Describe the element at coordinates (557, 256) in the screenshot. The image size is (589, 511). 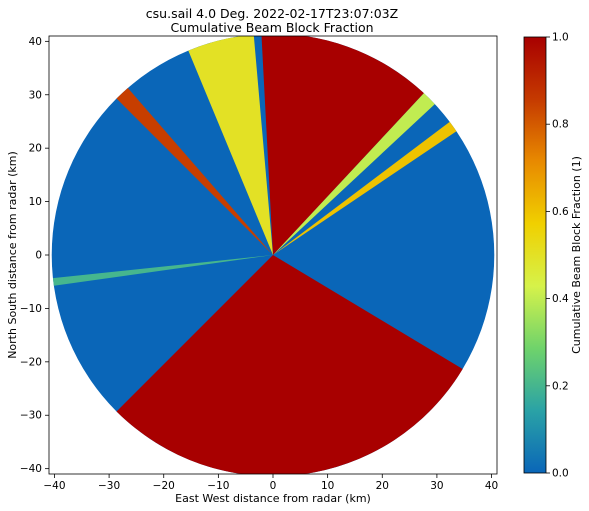
I see `colorbar-ticks: 1.0 0.8 0.6 0.4 0.2 0.0` at that location.